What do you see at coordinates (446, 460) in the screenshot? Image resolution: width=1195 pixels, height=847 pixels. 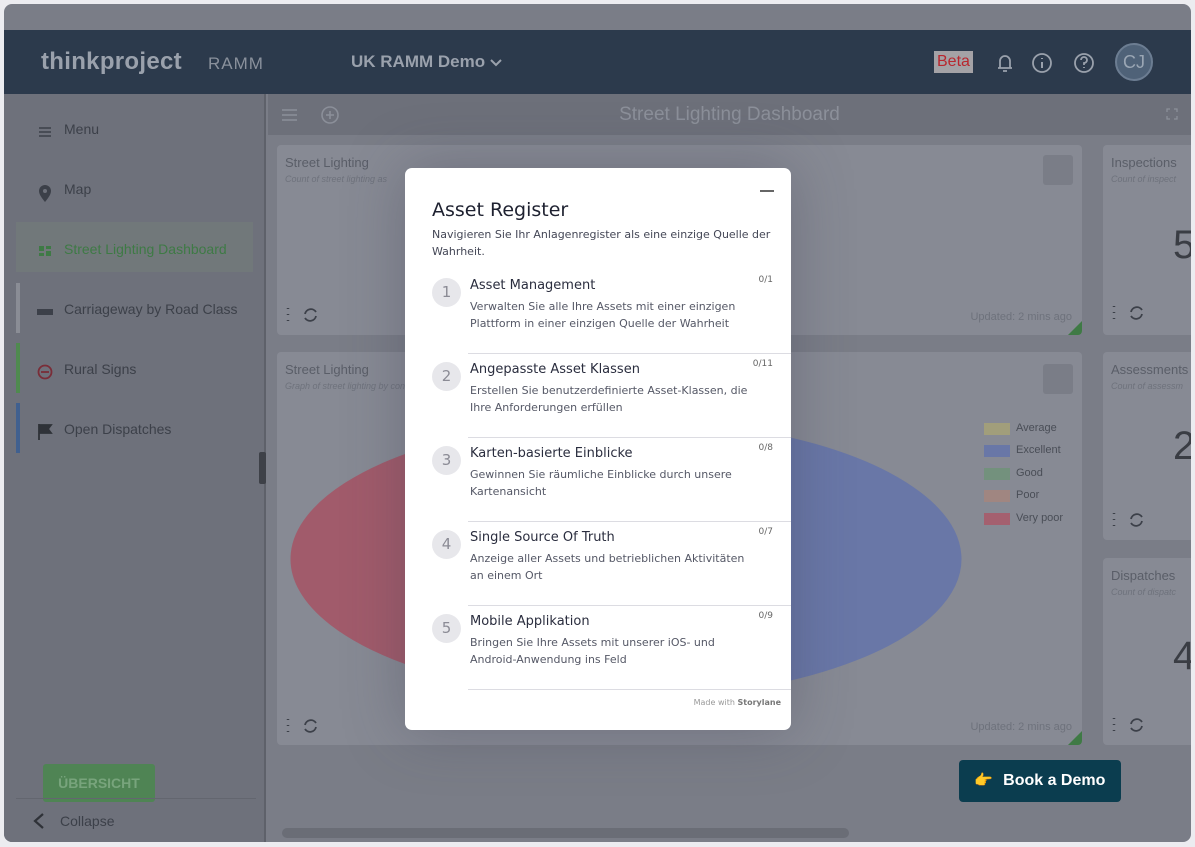 I see `step-number: 3` at bounding box center [446, 460].